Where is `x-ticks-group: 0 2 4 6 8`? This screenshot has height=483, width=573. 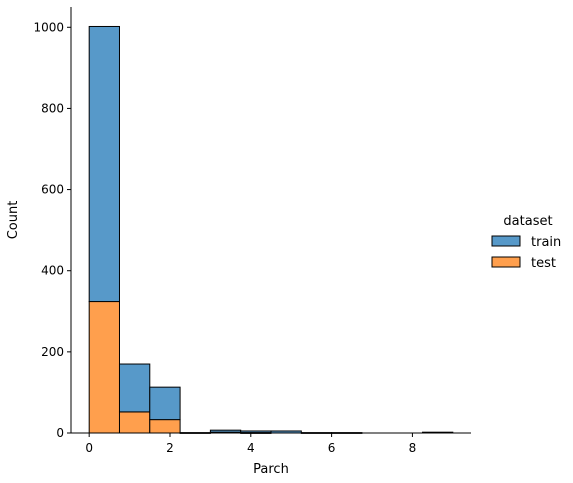 x-ticks-group: 0 2 4 6 8 is located at coordinates (250, 444).